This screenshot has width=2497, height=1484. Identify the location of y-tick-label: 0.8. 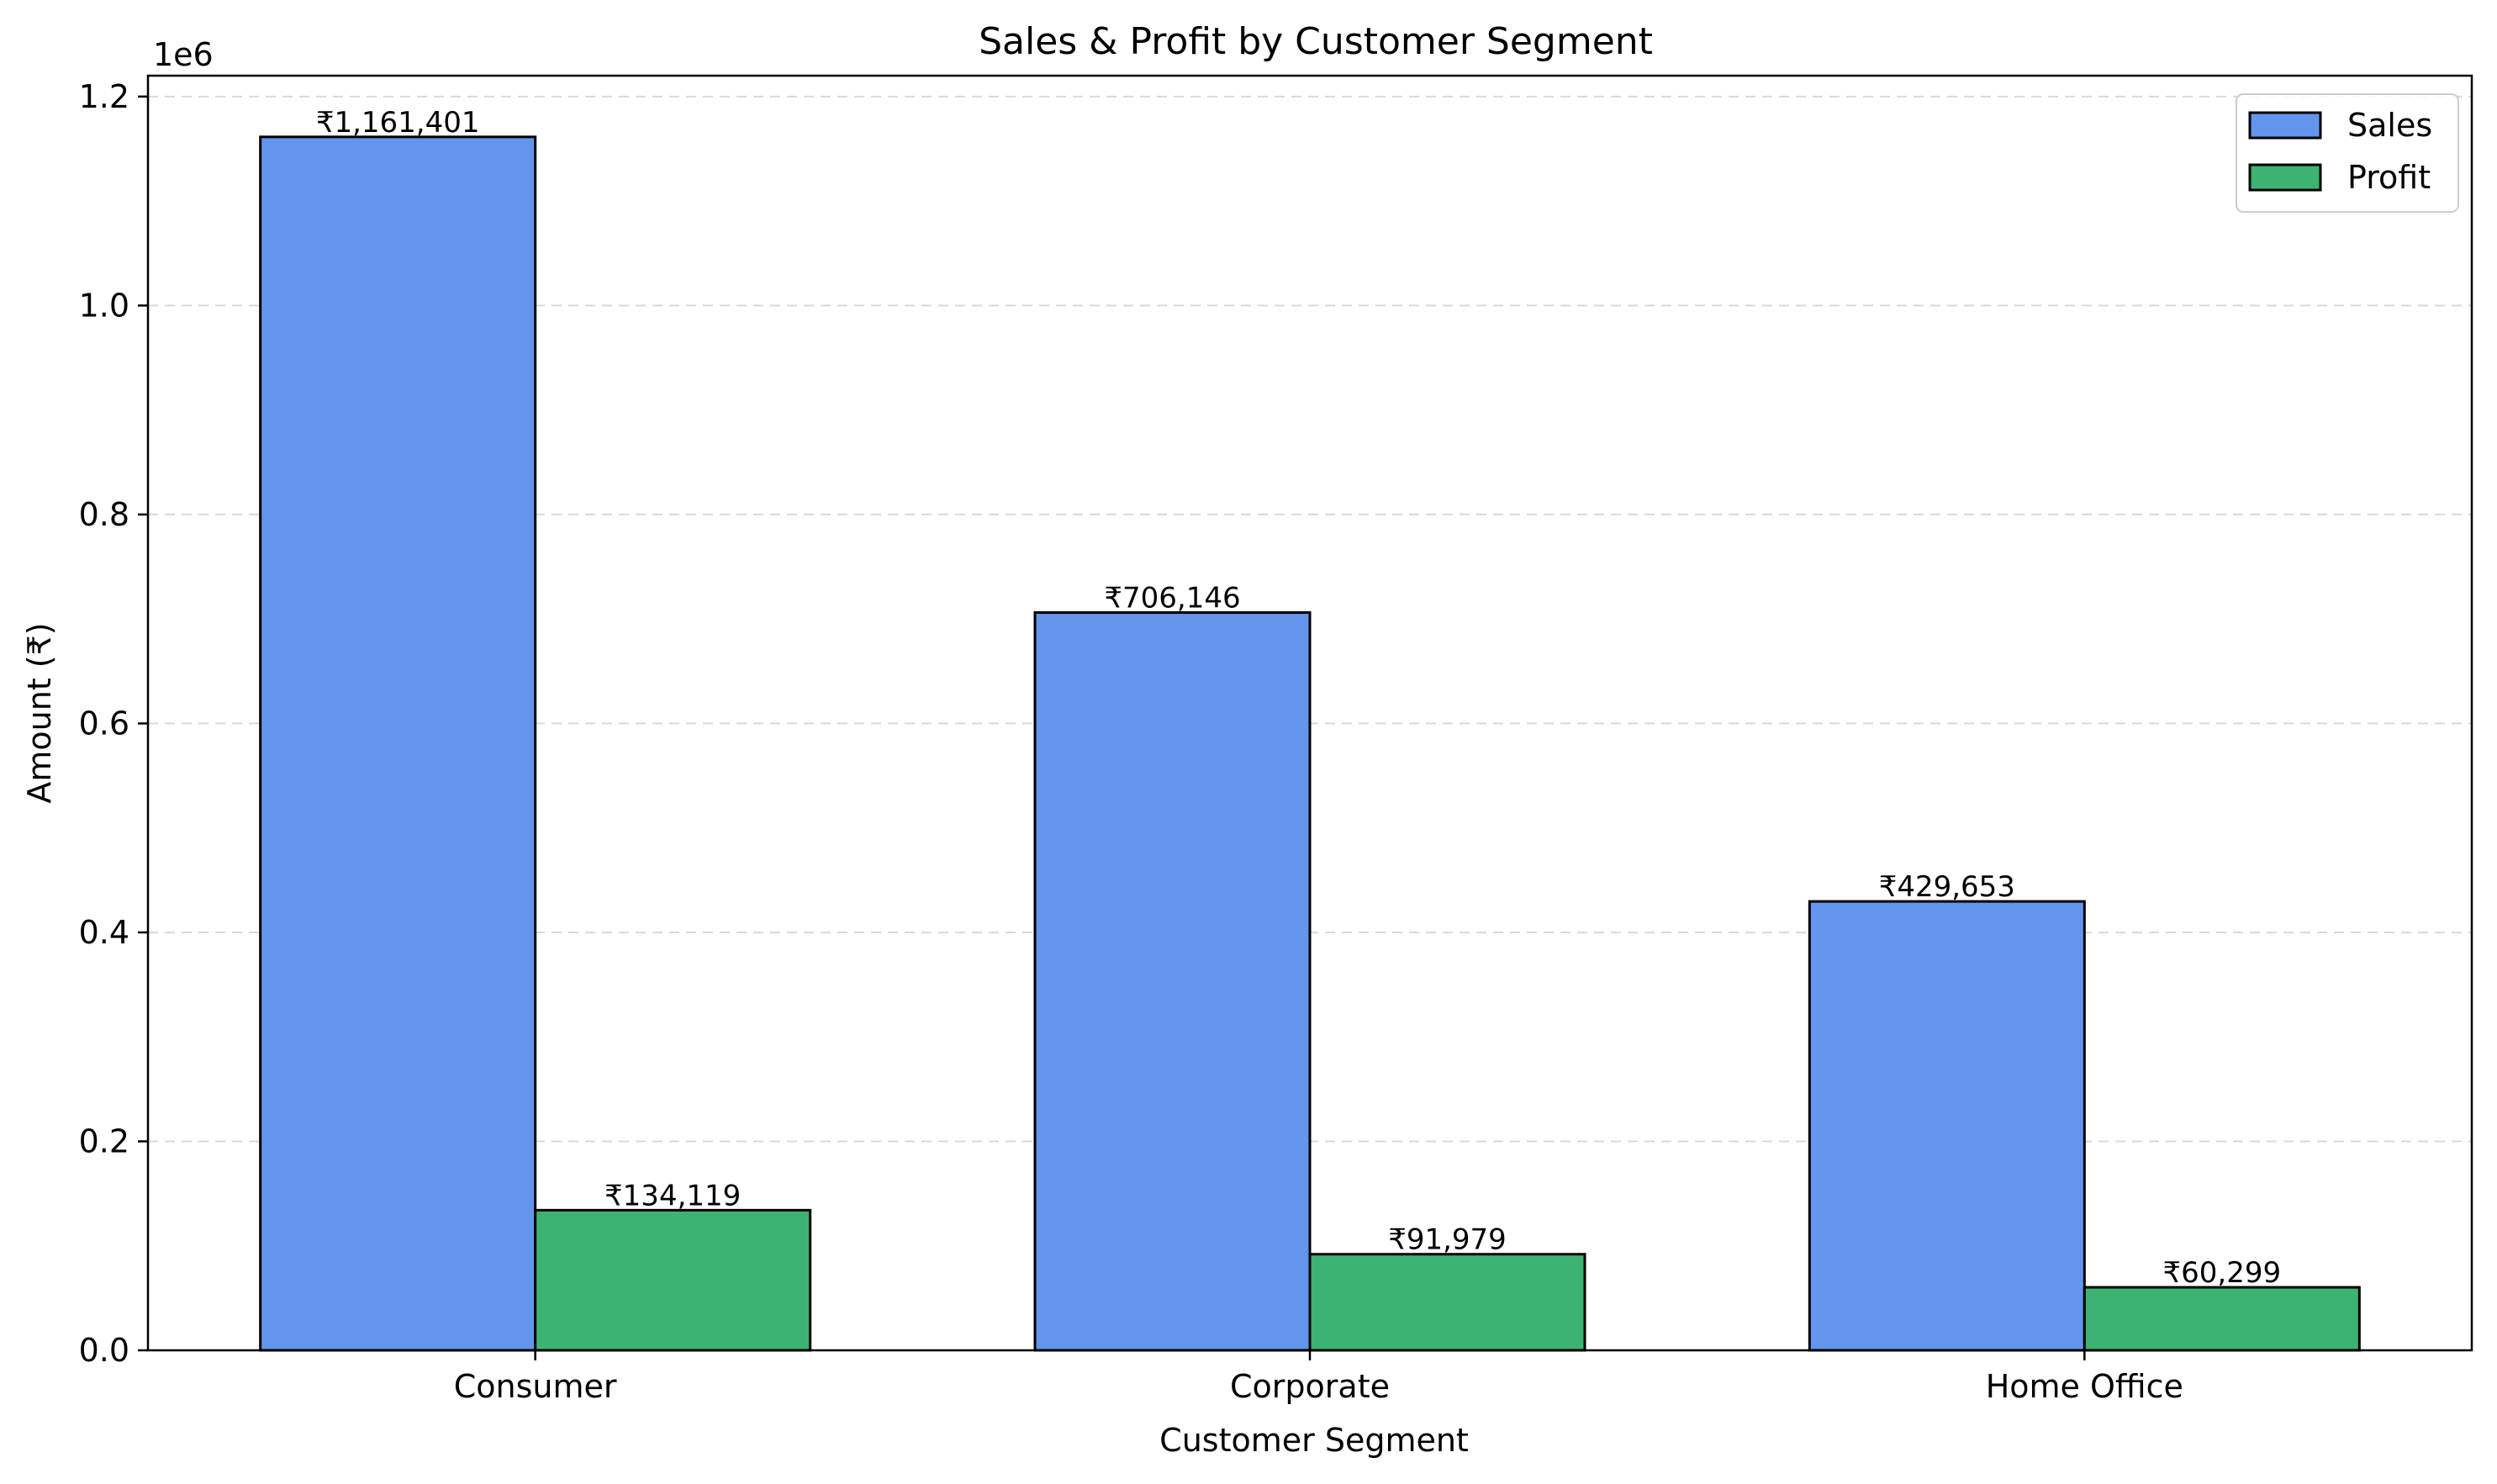
(104, 514).